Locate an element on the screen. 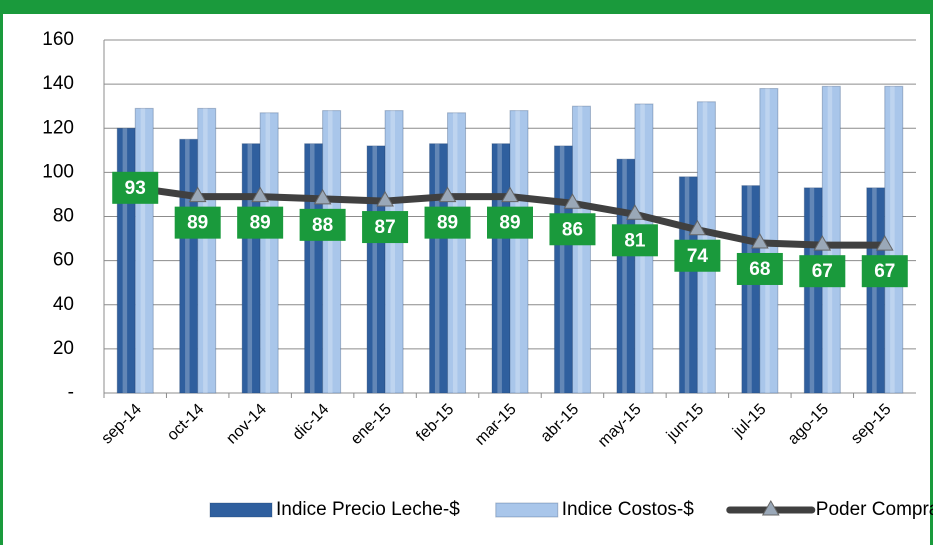 The height and width of the screenshot is (545, 933). x-tick-label: feb-15 is located at coordinates (435, 423).